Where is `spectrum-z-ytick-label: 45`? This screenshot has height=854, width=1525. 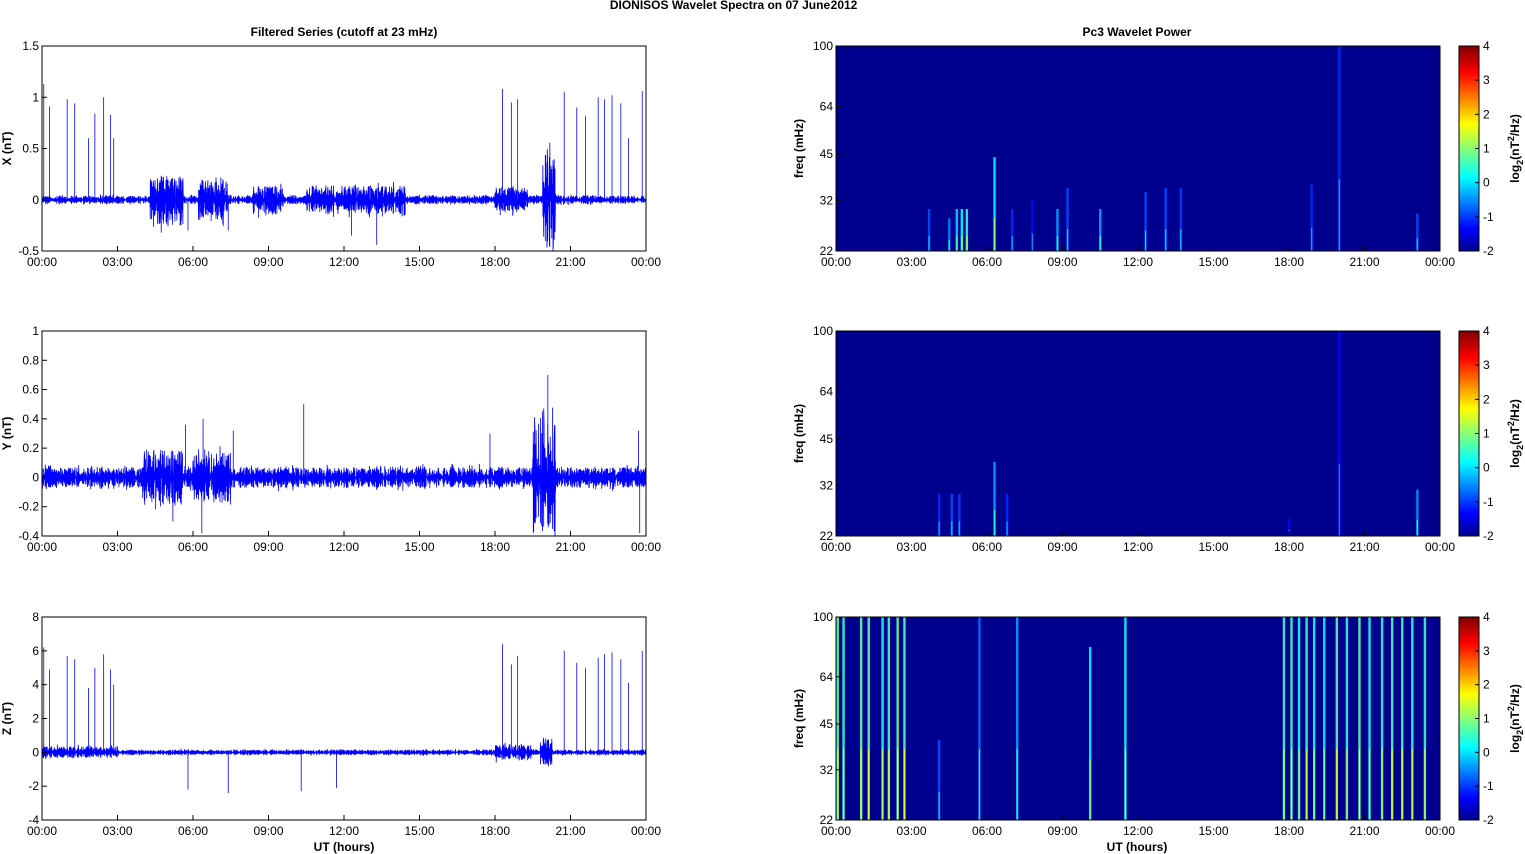 spectrum-z-ytick-label: 45 is located at coordinates (827, 724).